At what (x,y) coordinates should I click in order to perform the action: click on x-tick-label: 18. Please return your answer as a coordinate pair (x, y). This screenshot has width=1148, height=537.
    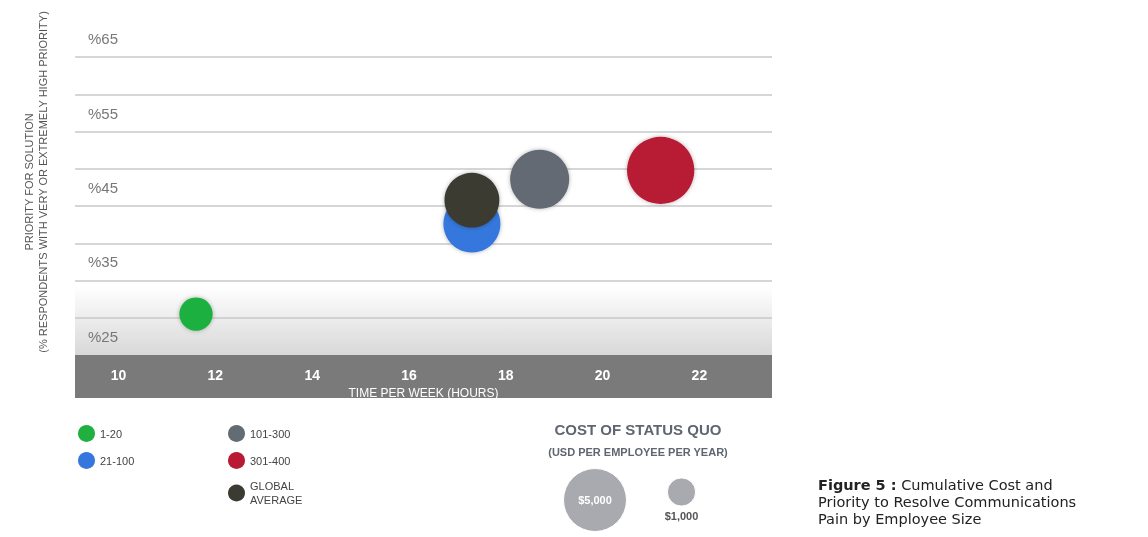
    Looking at the image, I should click on (506, 375).